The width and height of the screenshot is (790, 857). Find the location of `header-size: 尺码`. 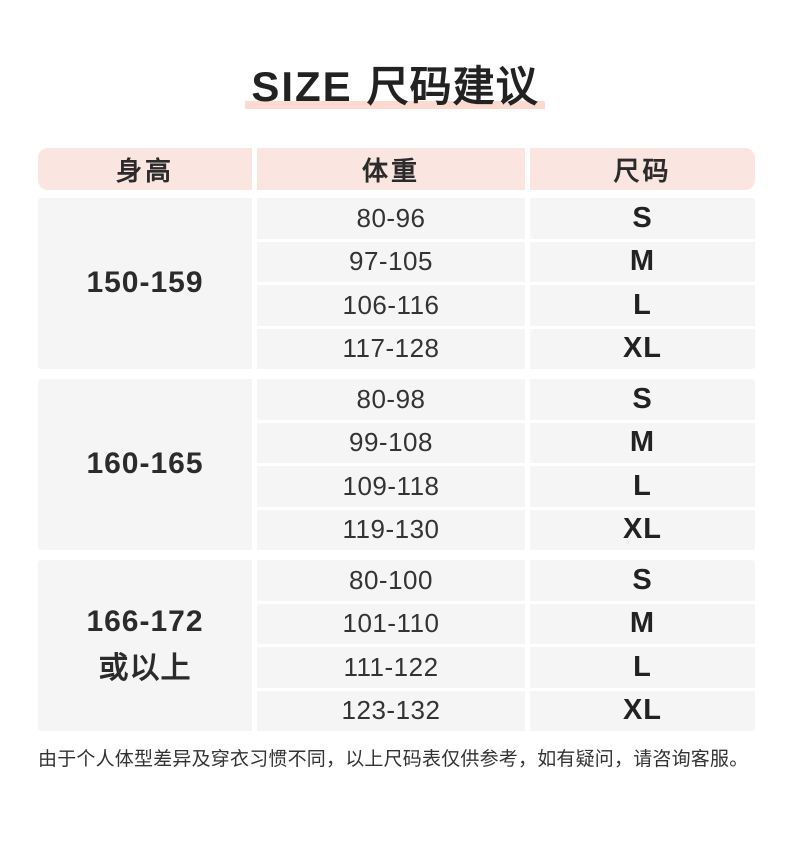

header-size: 尺码 is located at coordinates (642, 169).